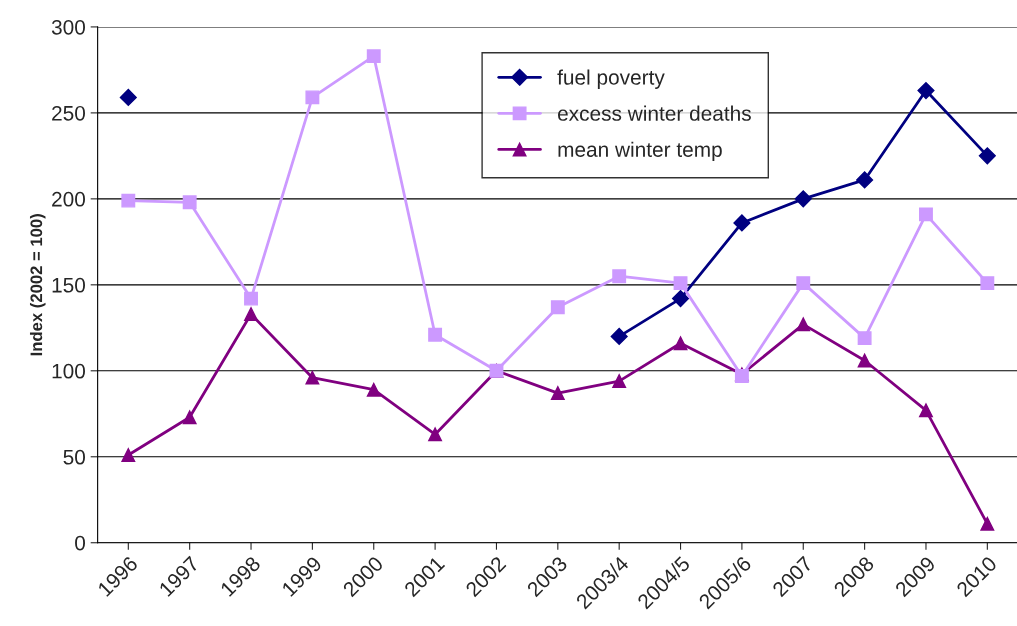 The image size is (1017, 626). I want to click on legend-label: excess winter deaths, so click(654, 113).